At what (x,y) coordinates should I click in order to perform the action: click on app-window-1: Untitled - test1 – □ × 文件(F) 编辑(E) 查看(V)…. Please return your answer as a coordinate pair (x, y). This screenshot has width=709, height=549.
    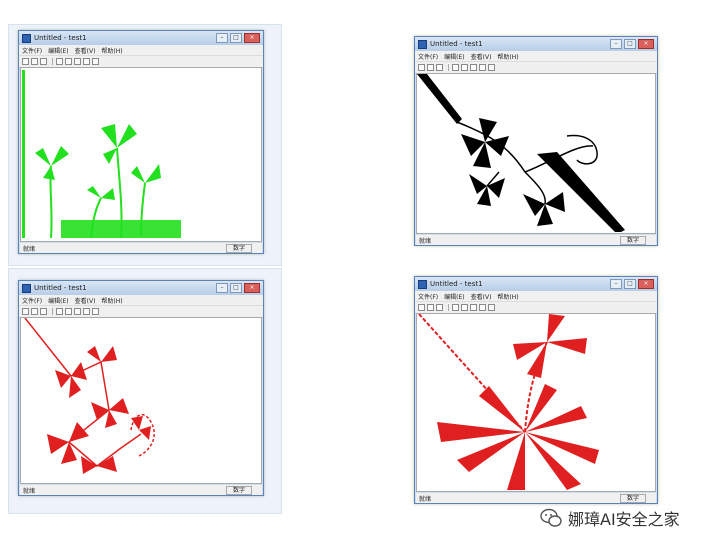
    Looking at the image, I should click on (141, 142).